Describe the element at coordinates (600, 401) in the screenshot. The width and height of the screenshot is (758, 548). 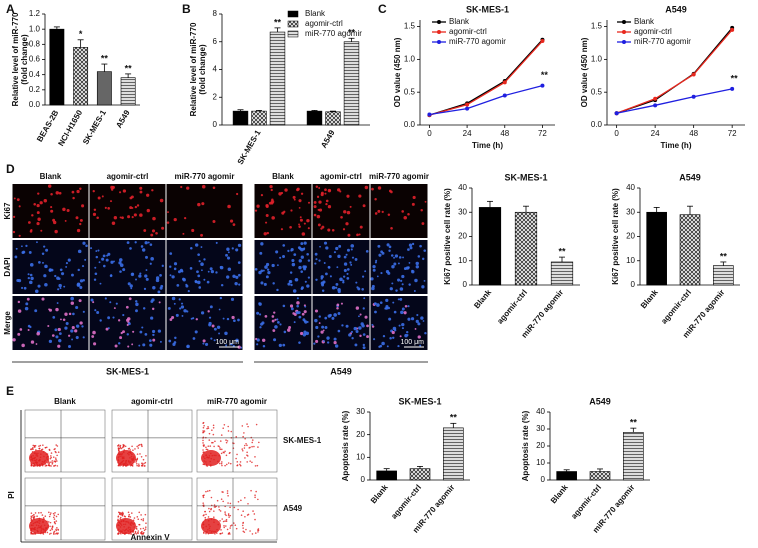
I see `chart-title: A549` at that location.